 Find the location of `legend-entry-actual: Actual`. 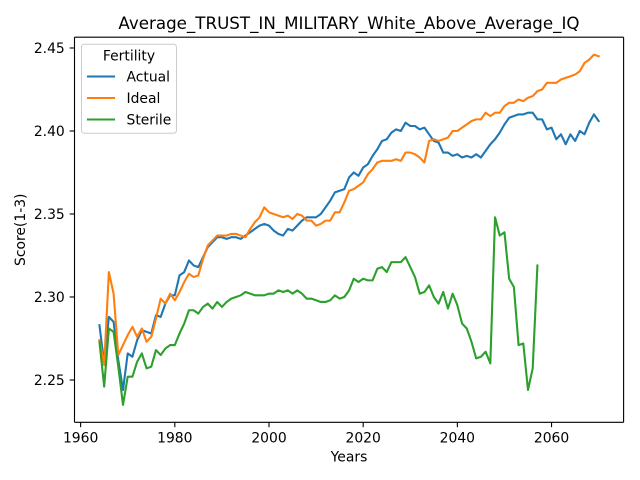

legend-entry-actual: Actual is located at coordinates (128, 78).